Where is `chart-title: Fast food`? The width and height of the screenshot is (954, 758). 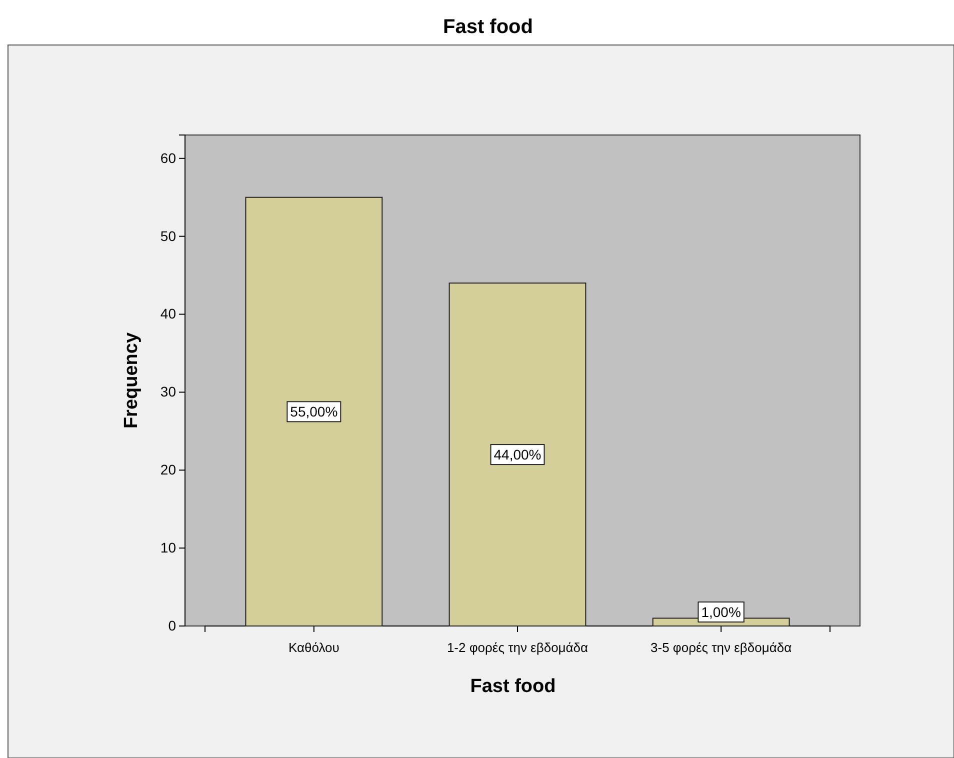 chart-title: Fast food is located at coordinates (488, 27).